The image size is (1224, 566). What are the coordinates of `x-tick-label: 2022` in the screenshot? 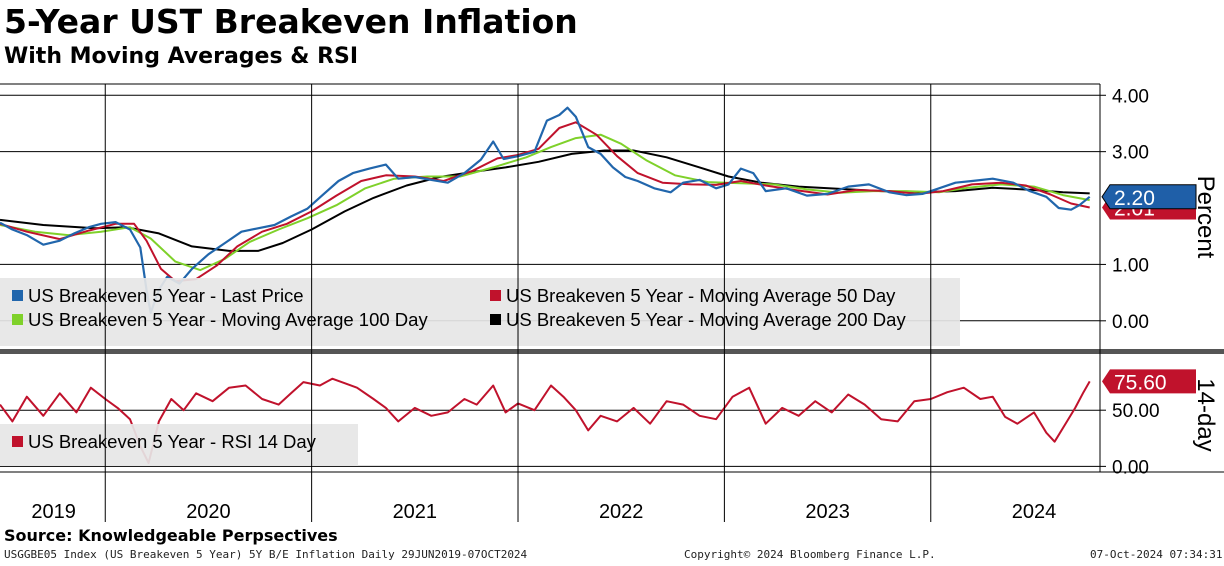 It's located at (621, 512).